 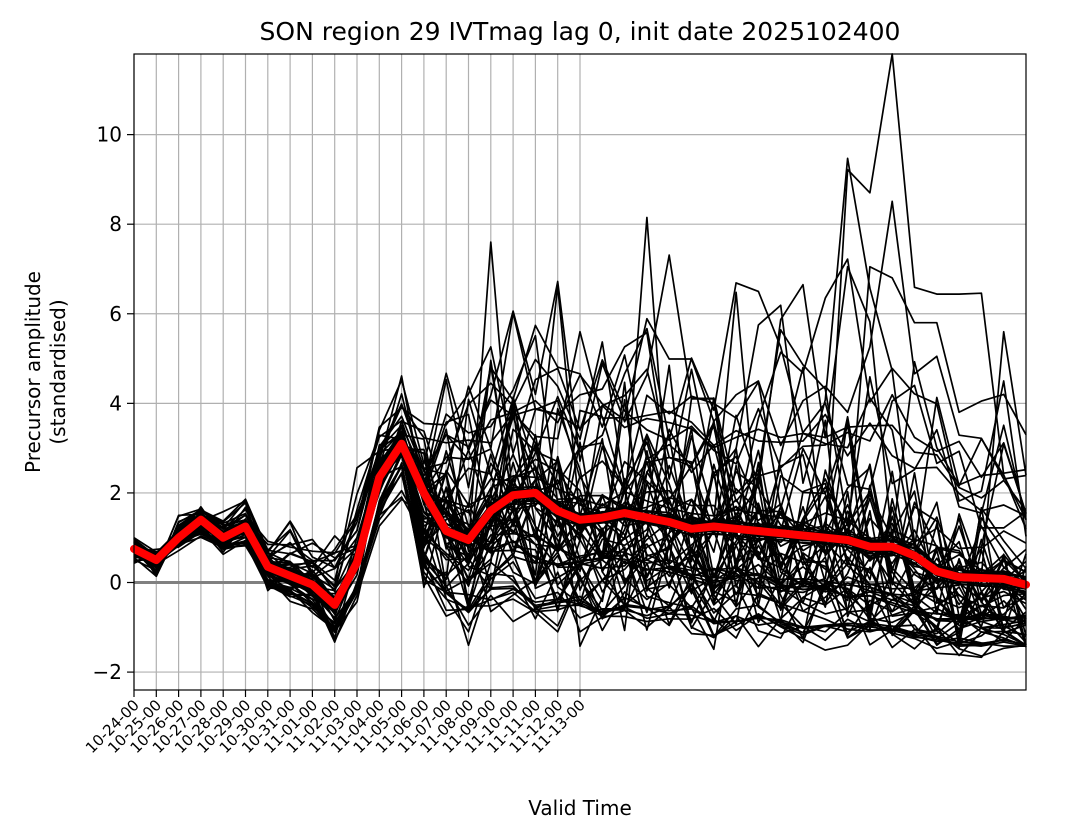 I want to click on y-tick-label: 4, so click(x=115, y=403).